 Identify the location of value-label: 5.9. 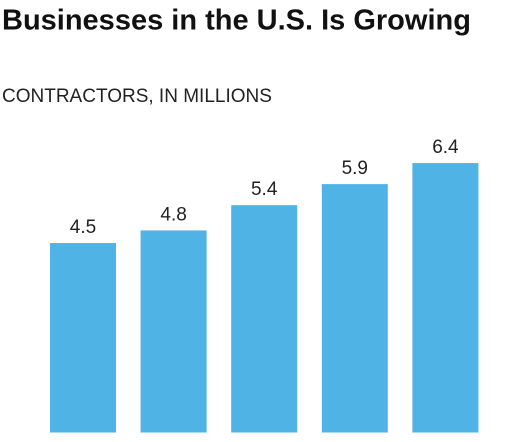
(355, 168).